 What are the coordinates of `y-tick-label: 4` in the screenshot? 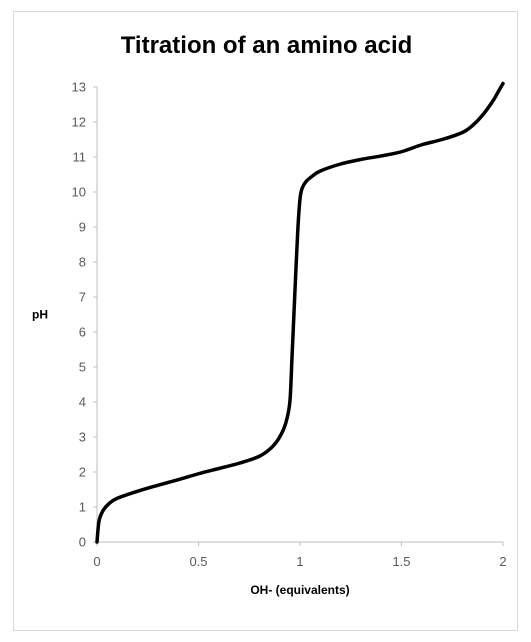 It's located at (82, 402).